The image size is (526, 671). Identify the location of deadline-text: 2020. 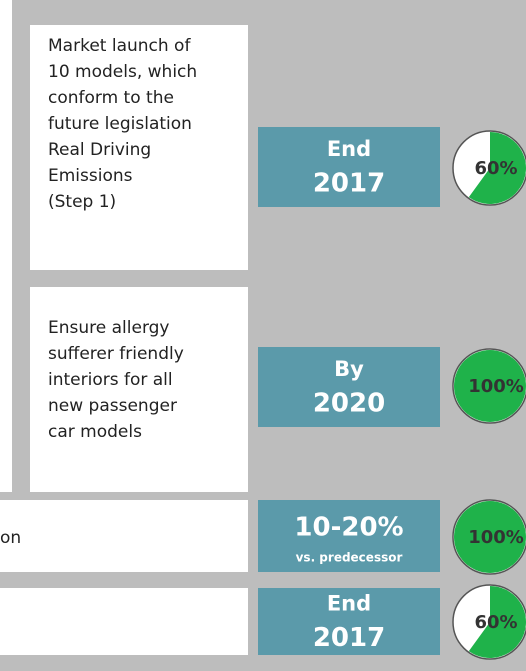
(349, 404).